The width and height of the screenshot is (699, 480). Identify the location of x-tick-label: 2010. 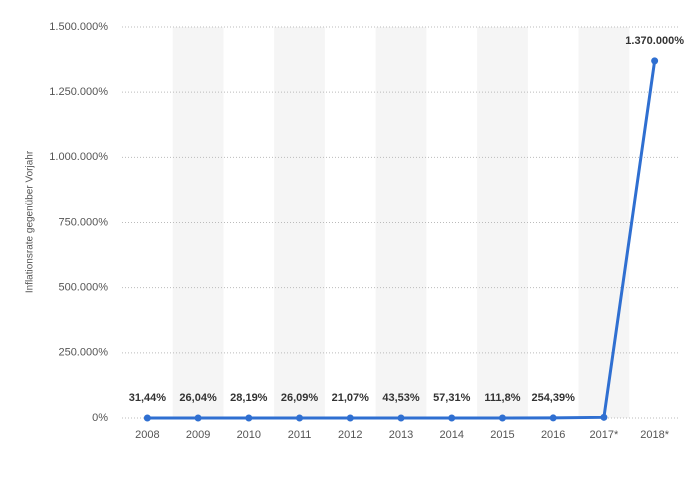
(249, 435).